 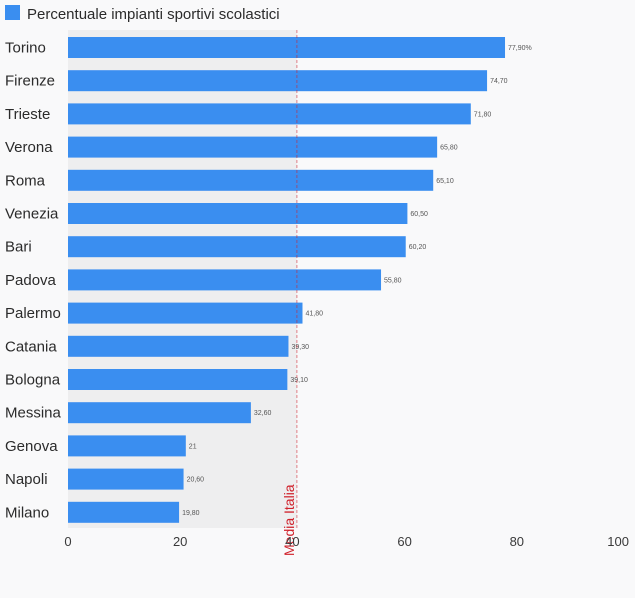 I want to click on bar-napoli, so click(x=126, y=479).